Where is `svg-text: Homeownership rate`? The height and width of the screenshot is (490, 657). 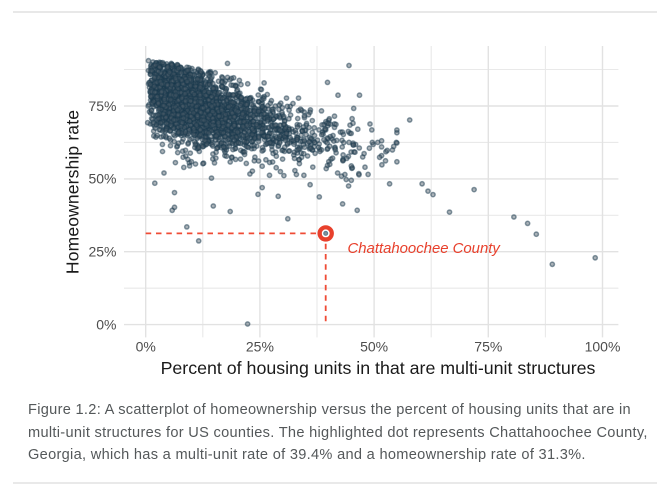 svg-text: Homeownership rate is located at coordinates (73, 192).